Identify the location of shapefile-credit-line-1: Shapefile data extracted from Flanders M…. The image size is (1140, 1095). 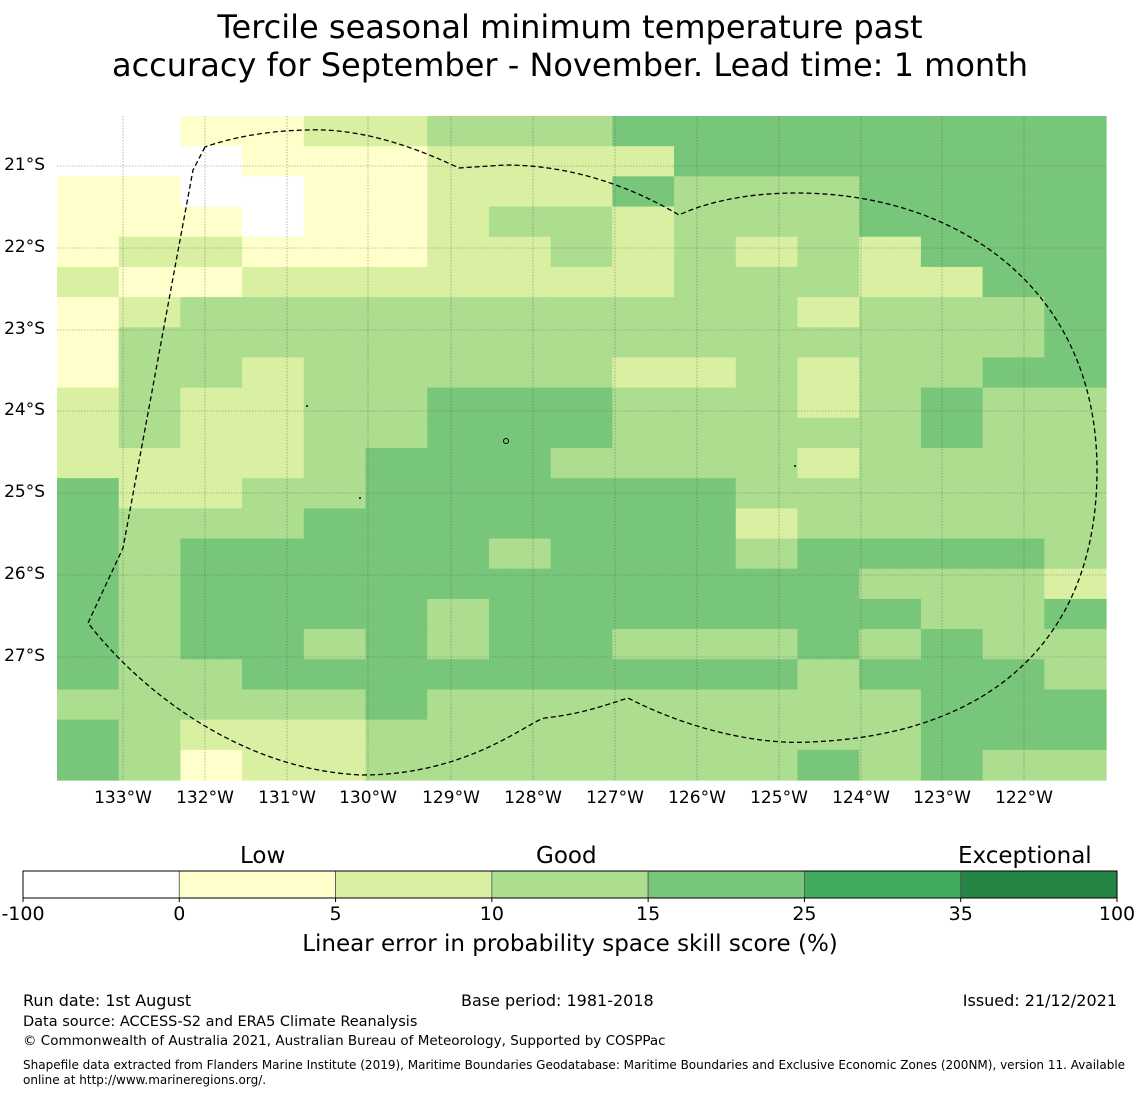
(574, 1065).